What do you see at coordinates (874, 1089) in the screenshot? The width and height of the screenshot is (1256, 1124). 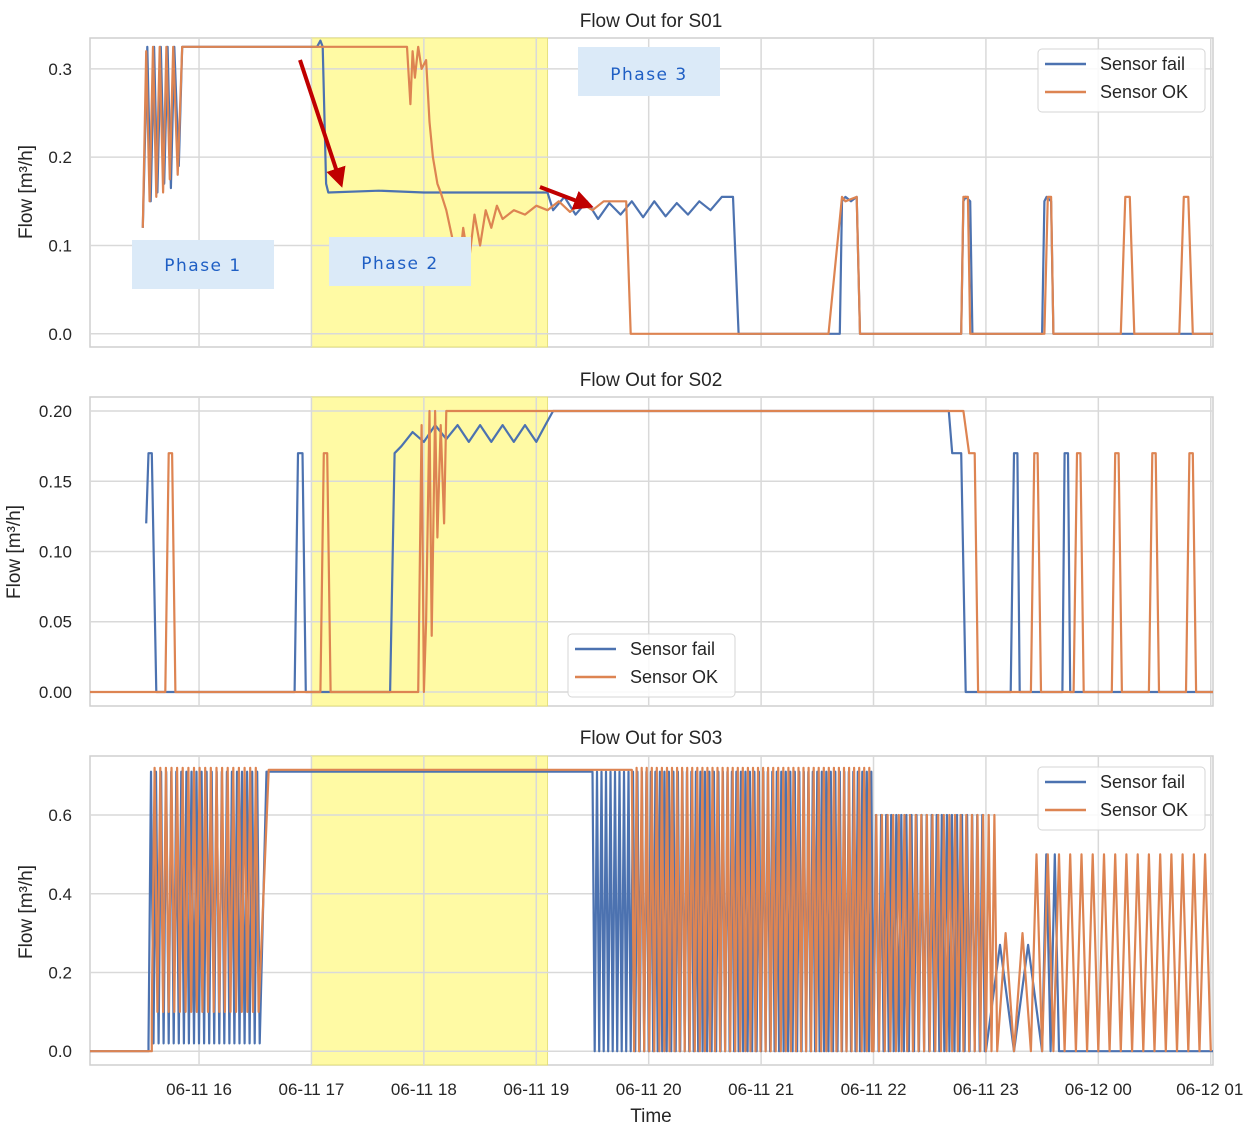 I see `x-tick-label-6: 06-11 22` at bounding box center [874, 1089].